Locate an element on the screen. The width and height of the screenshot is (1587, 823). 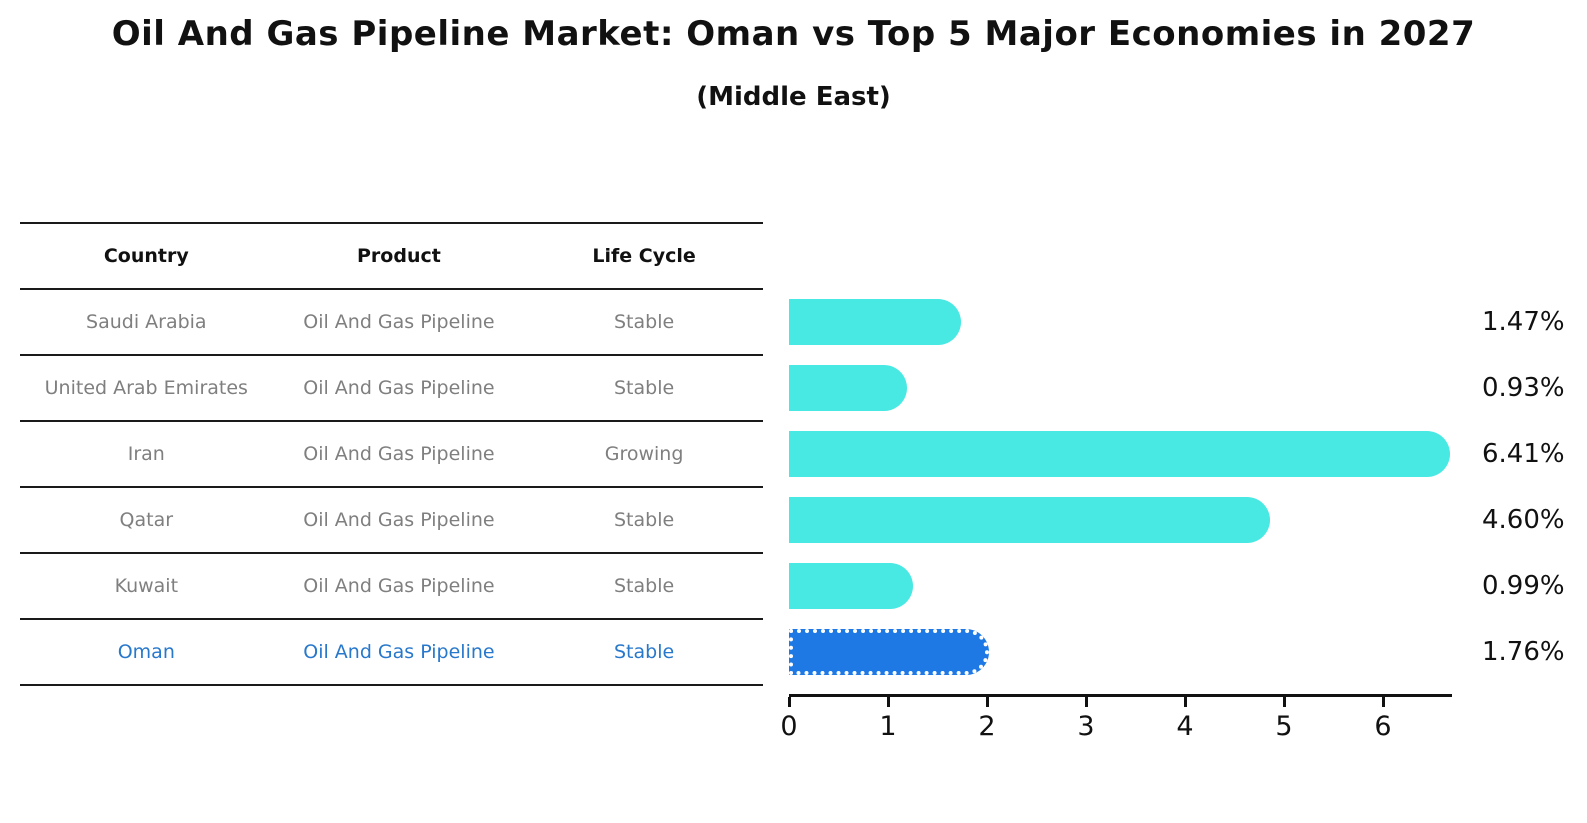
bar-iran is located at coordinates (1119, 454).